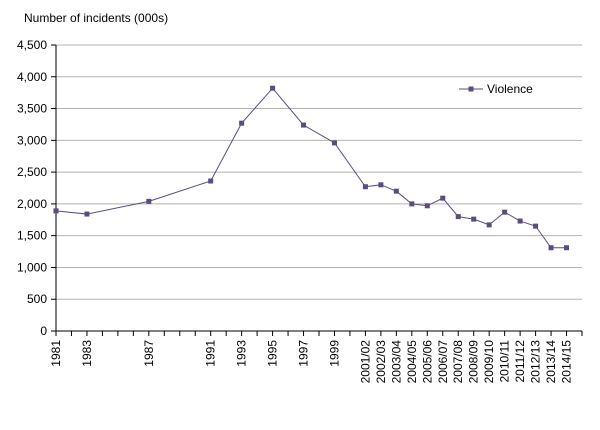 The height and width of the screenshot is (430, 600). Describe the element at coordinates (489, 362) in the screenshot. I see `x-tick-label: 2009/10` at that location.